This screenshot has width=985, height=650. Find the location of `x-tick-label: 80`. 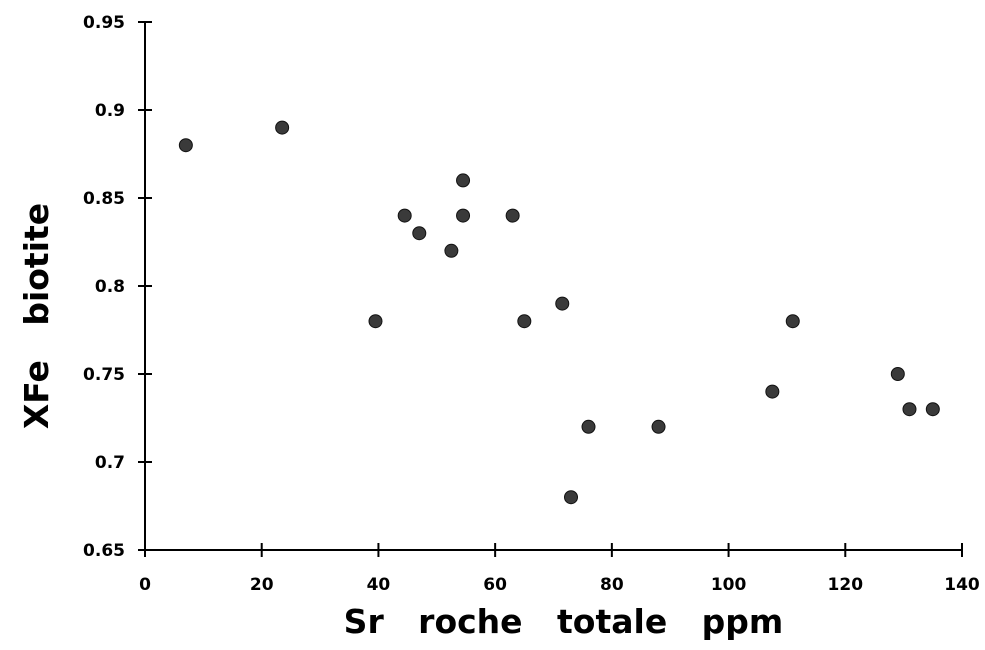

x-tick-label: 80 is located at coordinates (612, 585).